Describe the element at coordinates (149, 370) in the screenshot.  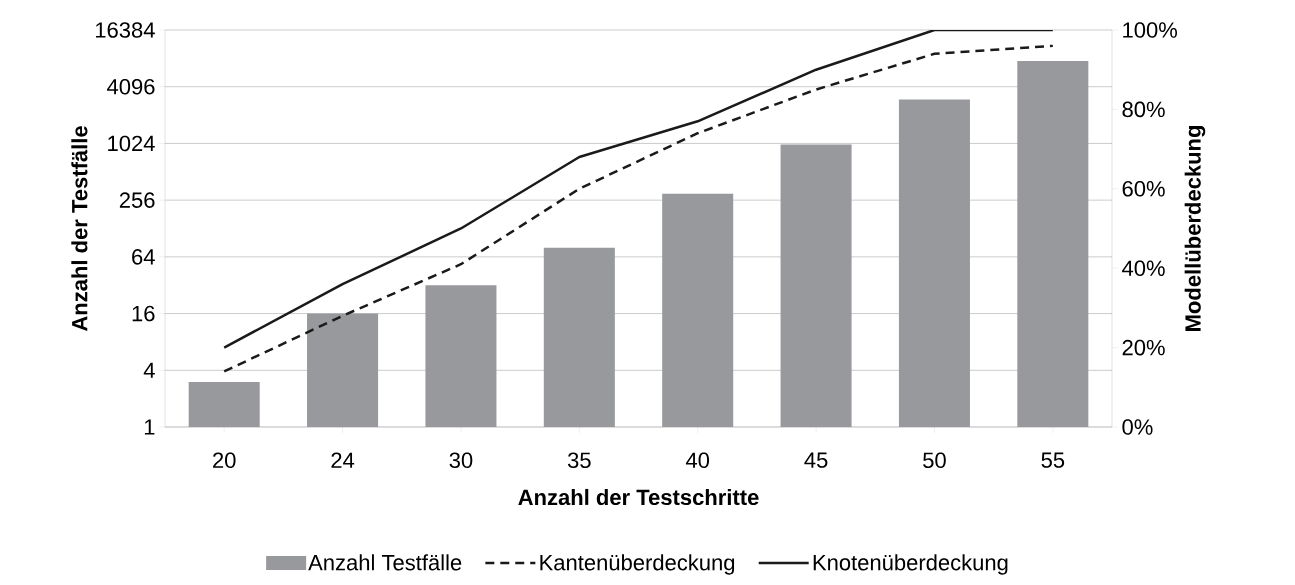
I see `y-tick-label: 4` at that location.